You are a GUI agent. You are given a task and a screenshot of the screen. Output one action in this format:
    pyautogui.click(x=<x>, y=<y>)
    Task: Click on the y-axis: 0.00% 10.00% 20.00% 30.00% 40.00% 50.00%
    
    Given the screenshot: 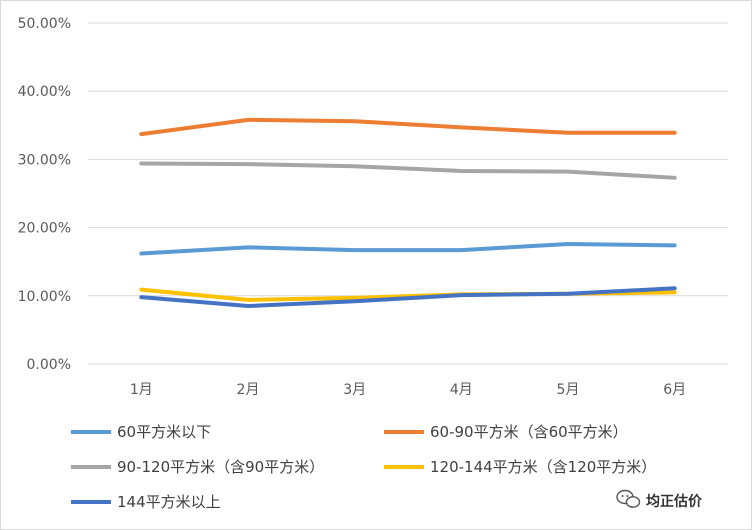 What is the action you would take?
    pyautogui.click(x=44, y=194)
    